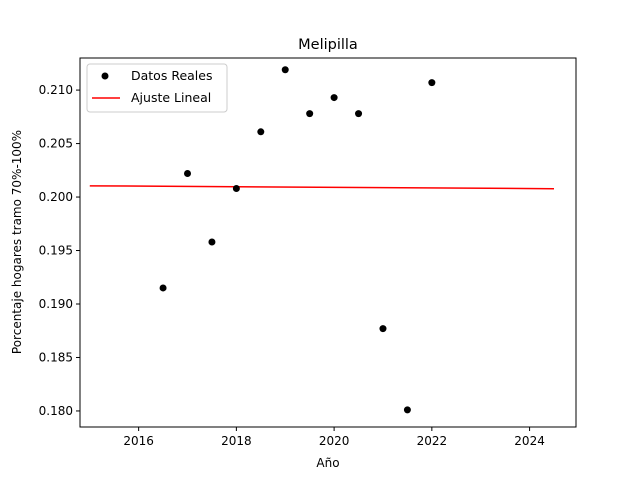 The image size is (640, 480). I want to click on x-tick-label: 2024, so click(529, 441).